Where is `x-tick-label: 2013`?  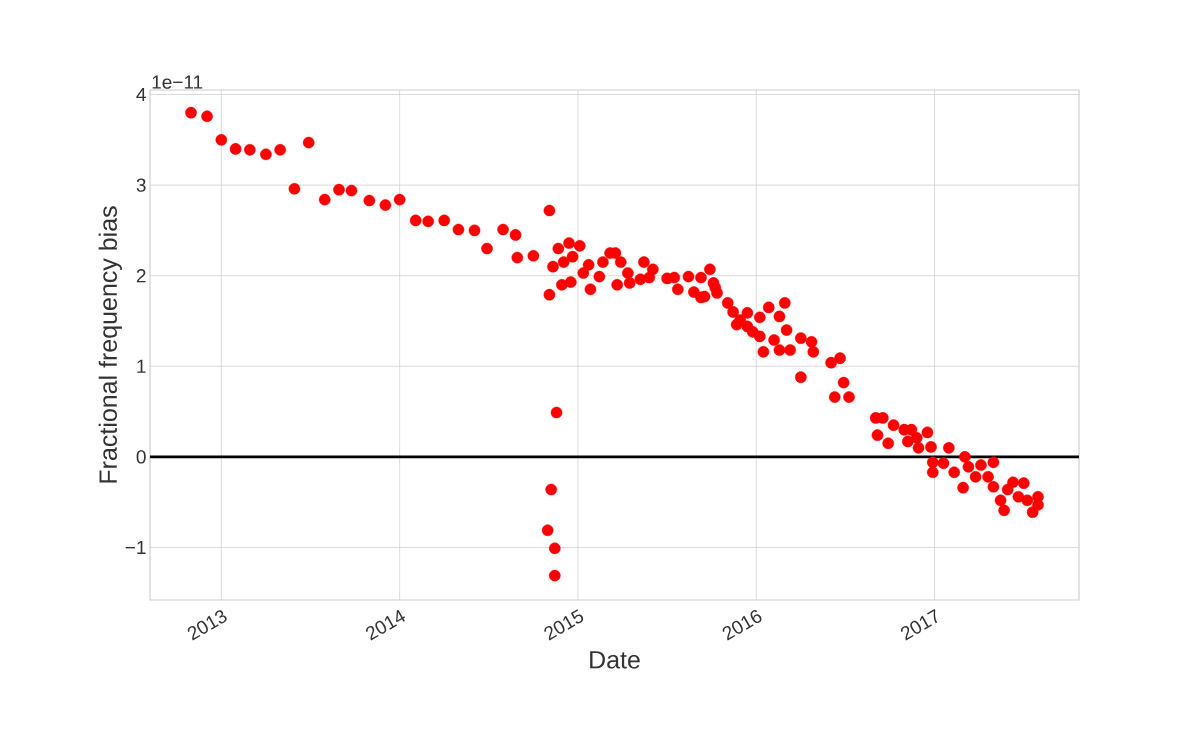 x-tick-label: 2013 is located at coordinates (207, 625).